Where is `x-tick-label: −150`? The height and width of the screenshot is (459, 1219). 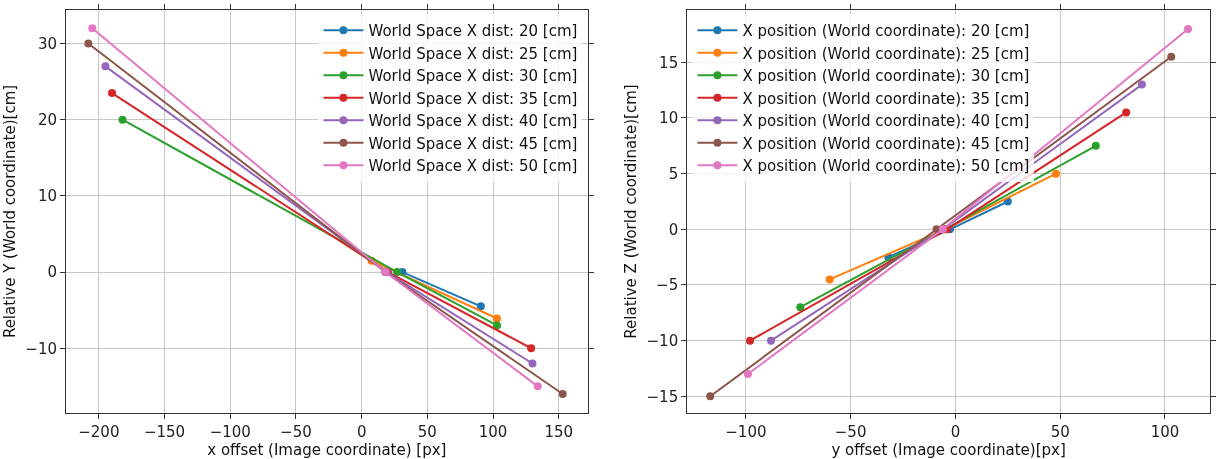
x-tick-label: −150 is located at coordinates (164, 432).